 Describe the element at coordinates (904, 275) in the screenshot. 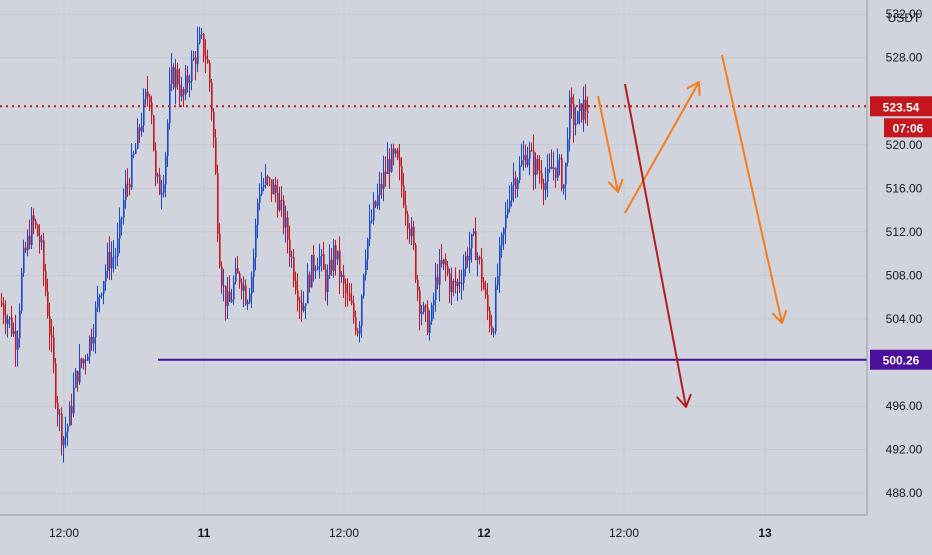

I see `price-tick-label: 508.00` at that location.